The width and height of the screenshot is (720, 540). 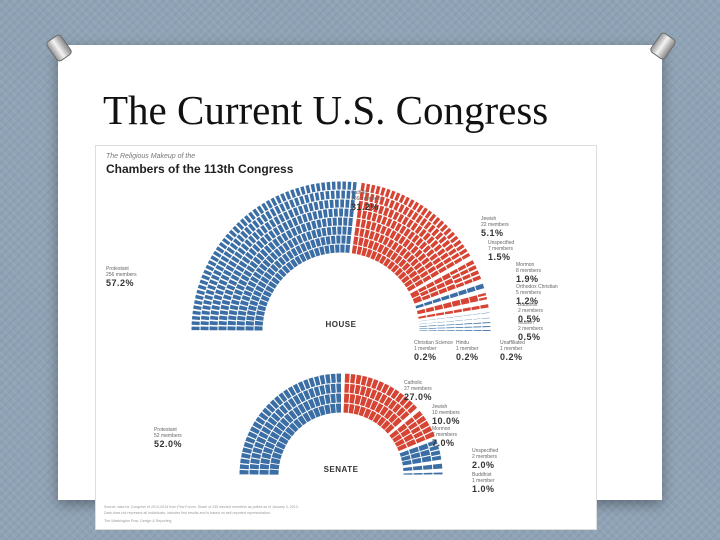 I want to click on slice-label: Buddhist, so click(x=482, y=475).